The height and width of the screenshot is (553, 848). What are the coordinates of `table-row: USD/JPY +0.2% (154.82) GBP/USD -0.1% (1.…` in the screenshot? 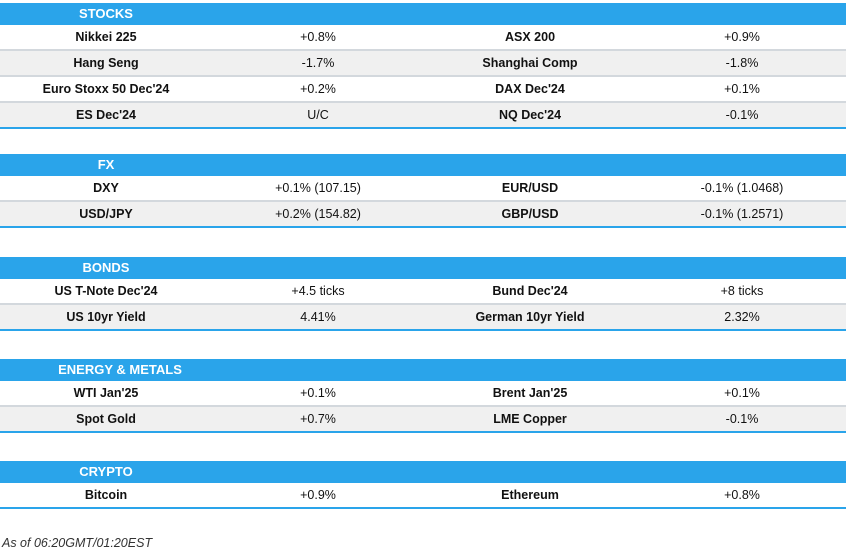 It's located at (423, 215).